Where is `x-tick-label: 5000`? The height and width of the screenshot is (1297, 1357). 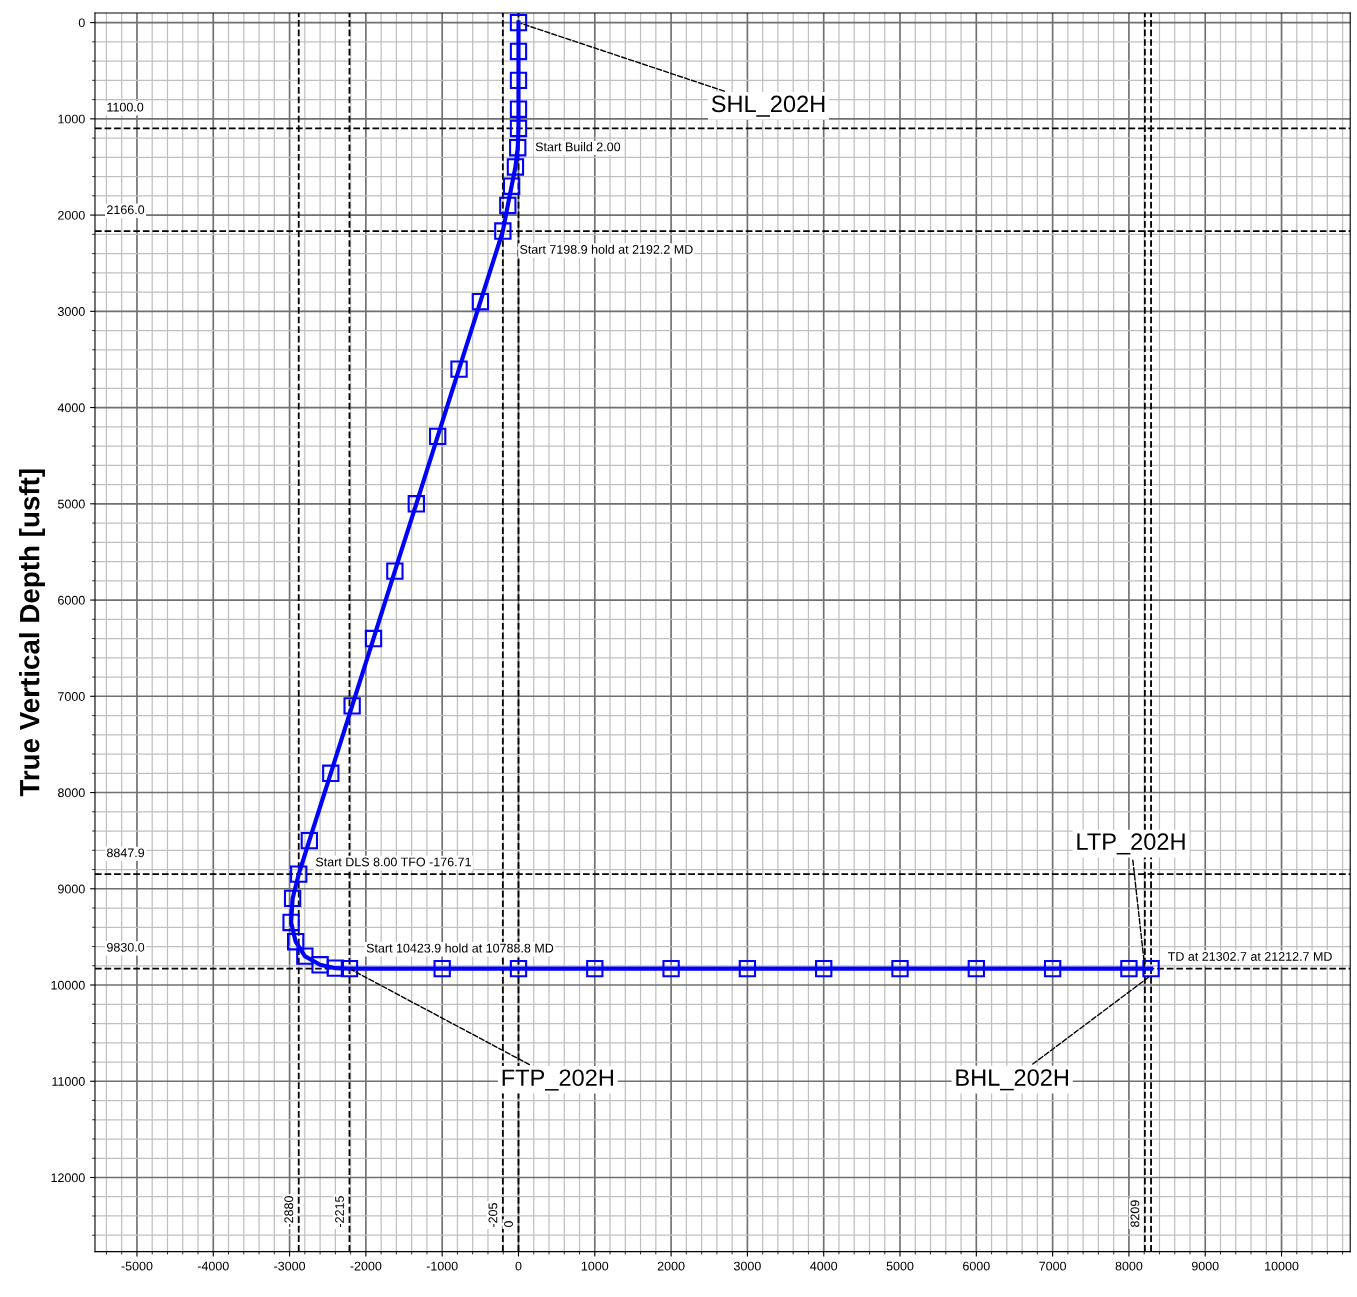
x-tick-label: 5000 is located at coordinates (900, 1266).